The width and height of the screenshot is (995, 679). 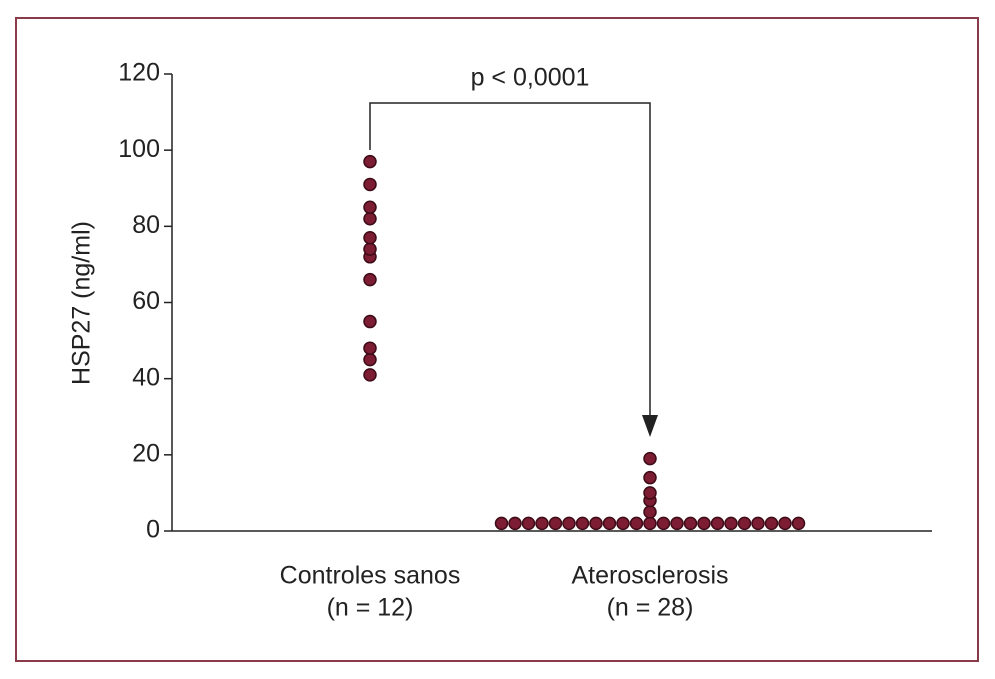 I want to click on y-tick-label: 20, so click(x=146, y=453).